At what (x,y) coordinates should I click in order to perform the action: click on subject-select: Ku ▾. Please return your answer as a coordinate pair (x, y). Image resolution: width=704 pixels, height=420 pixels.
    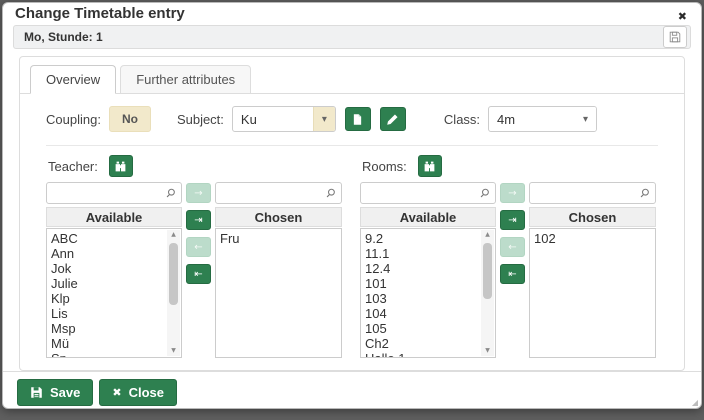
    Looking at the image, I should click on (283, 119).